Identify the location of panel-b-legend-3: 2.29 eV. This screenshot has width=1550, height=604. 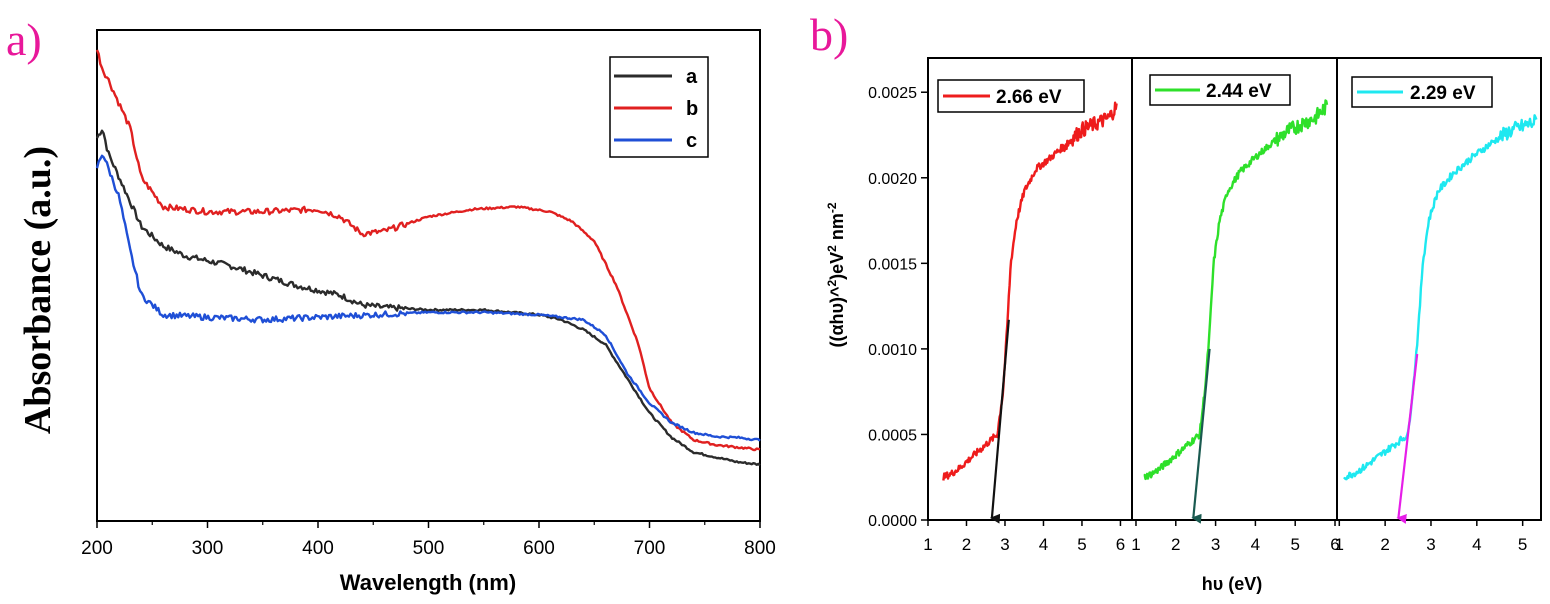
(1422, 92).